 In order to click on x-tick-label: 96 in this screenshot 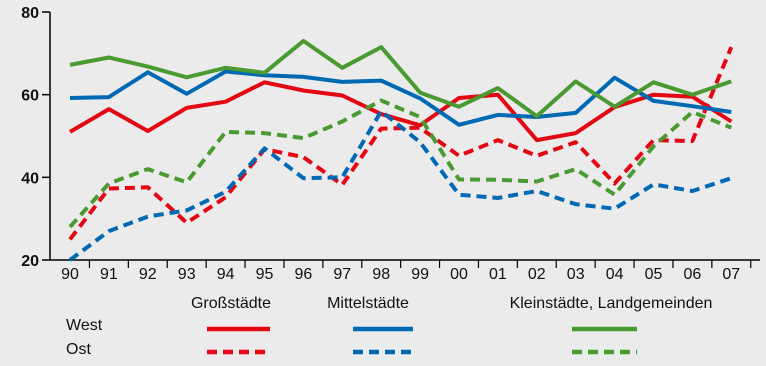, I will do `click(304, 274)`.